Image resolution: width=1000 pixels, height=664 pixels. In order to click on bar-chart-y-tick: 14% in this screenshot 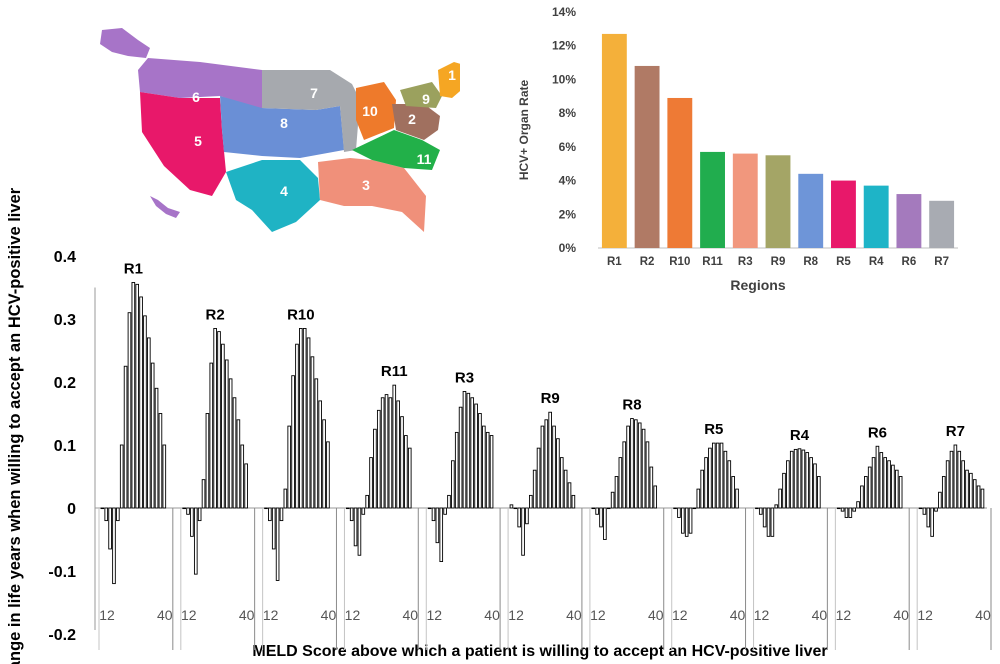, I will do `click(564, 12)`.